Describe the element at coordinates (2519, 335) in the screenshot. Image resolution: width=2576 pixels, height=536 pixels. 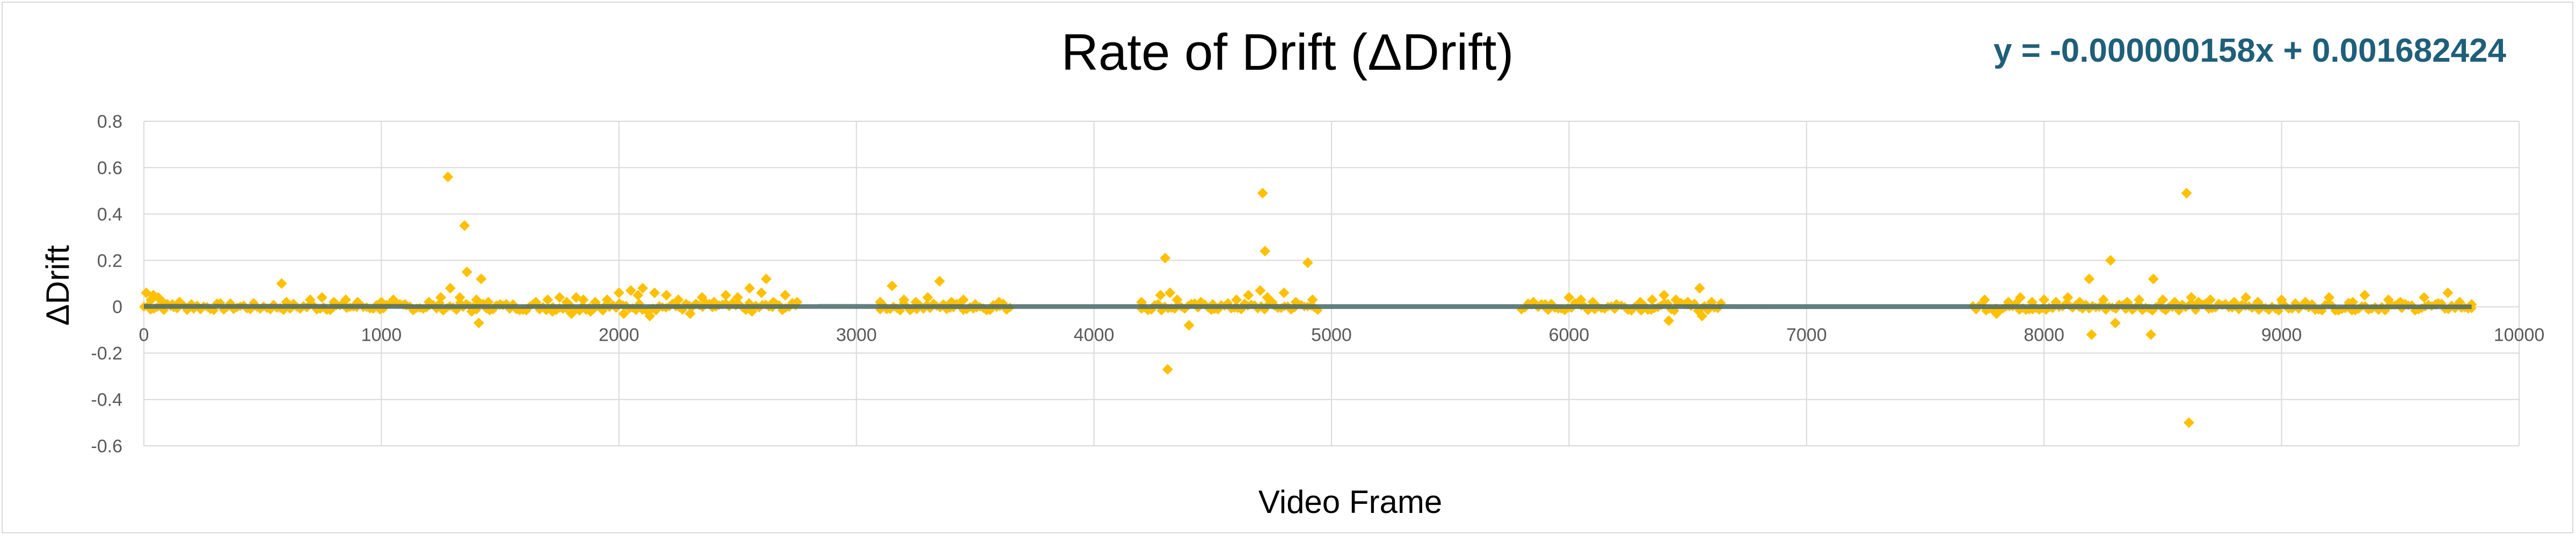
I see `x-tick-label: 10000` at that location.